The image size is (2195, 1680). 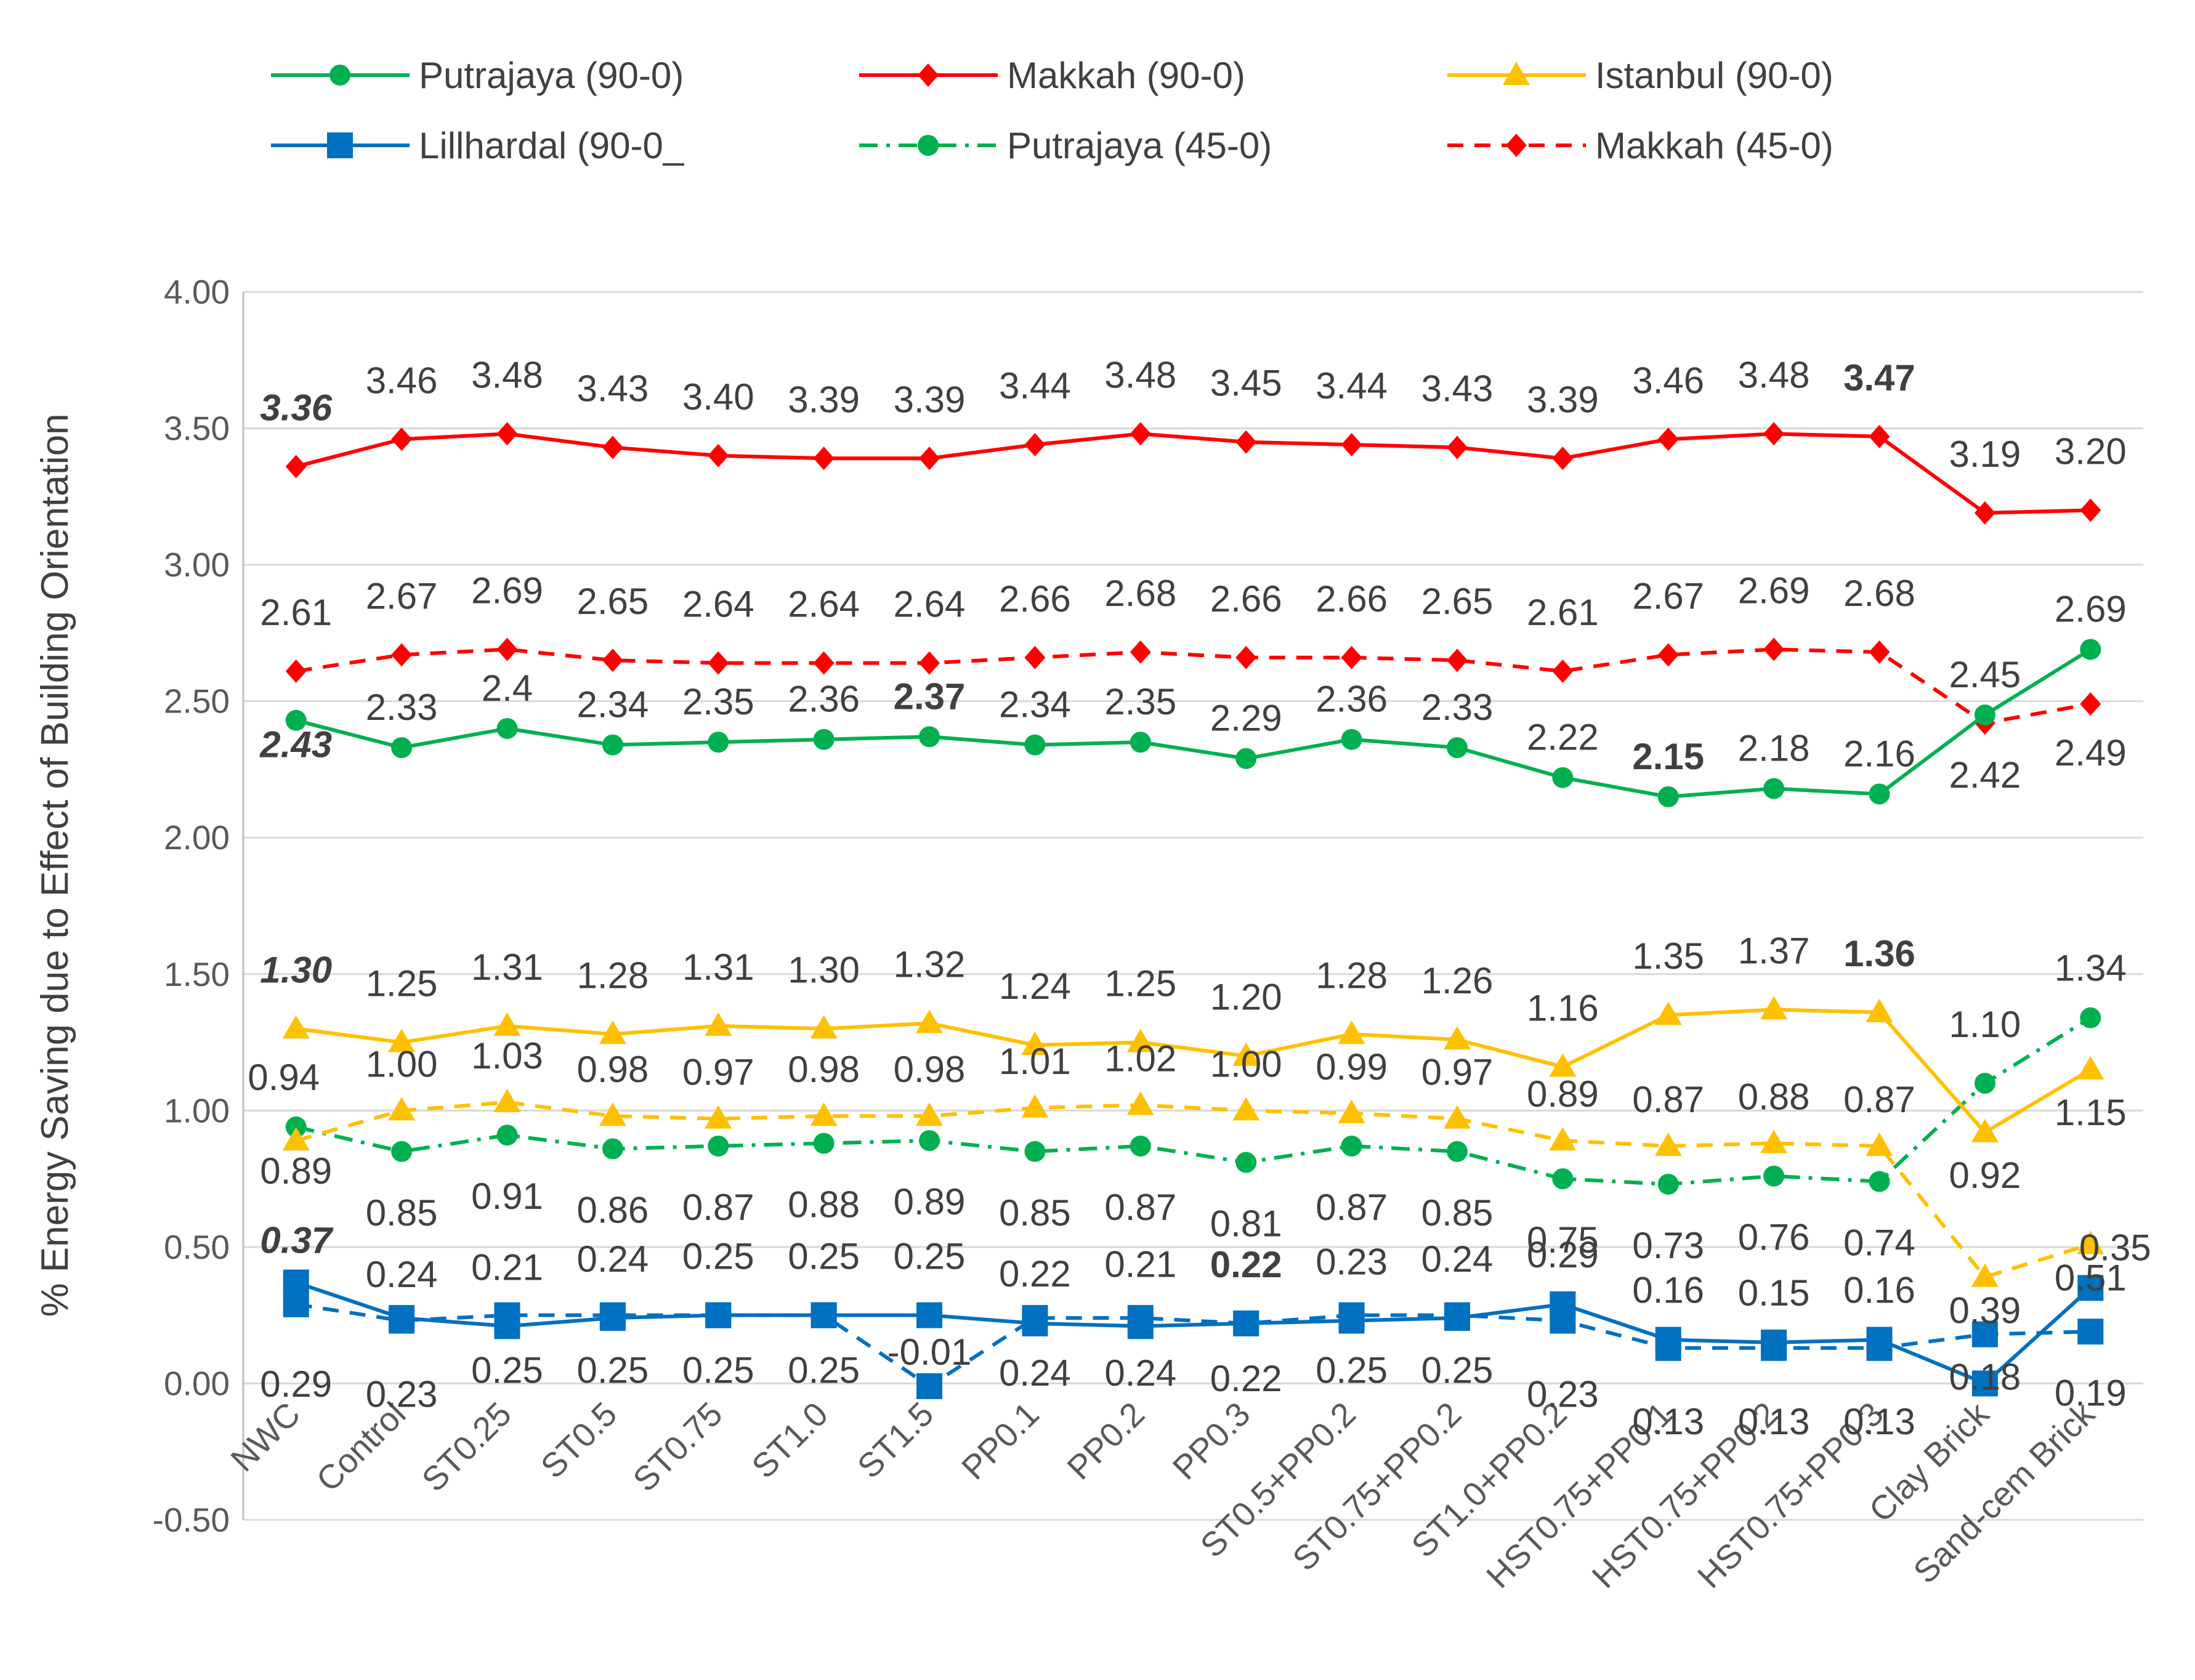 What do you see at coordinates (718, 397) in the screenshot?
I see `data-label: 3.40` at bounding box center [718, 397].